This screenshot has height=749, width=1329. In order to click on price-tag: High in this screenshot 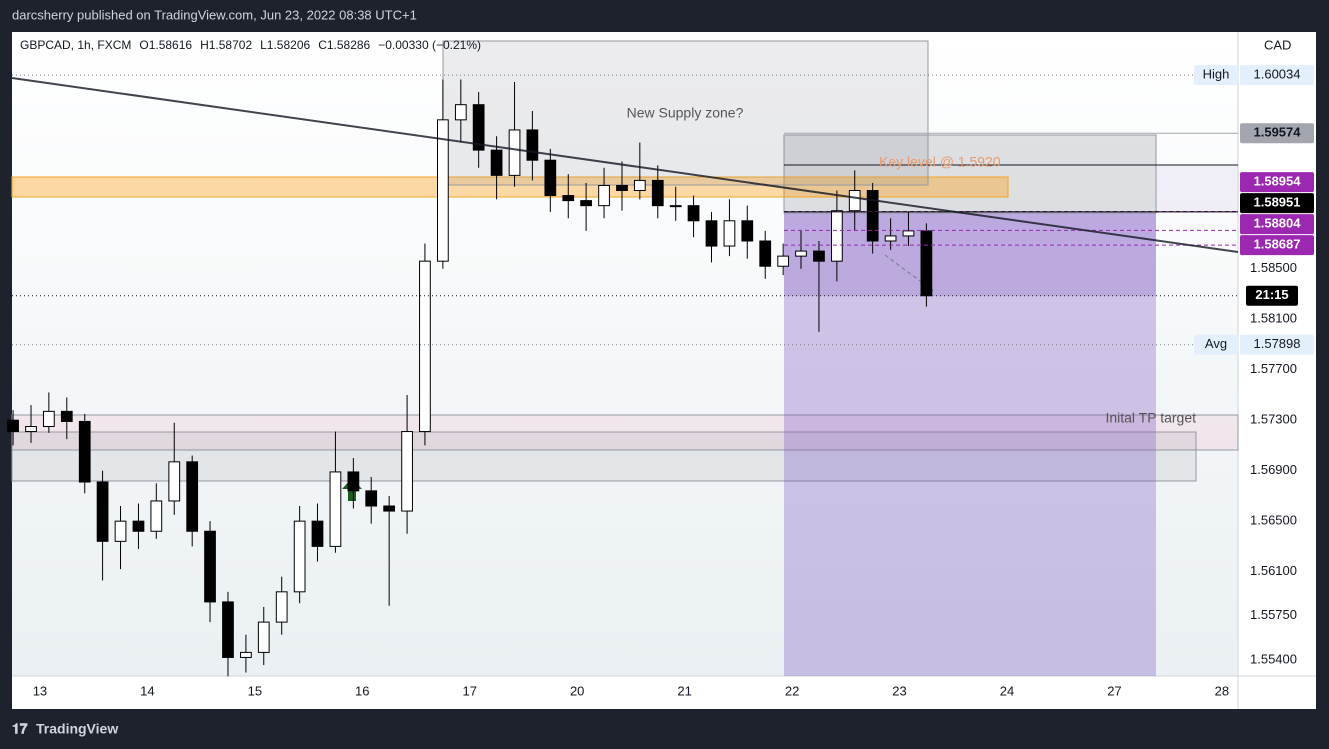, I will do `click(1216, 74)`.